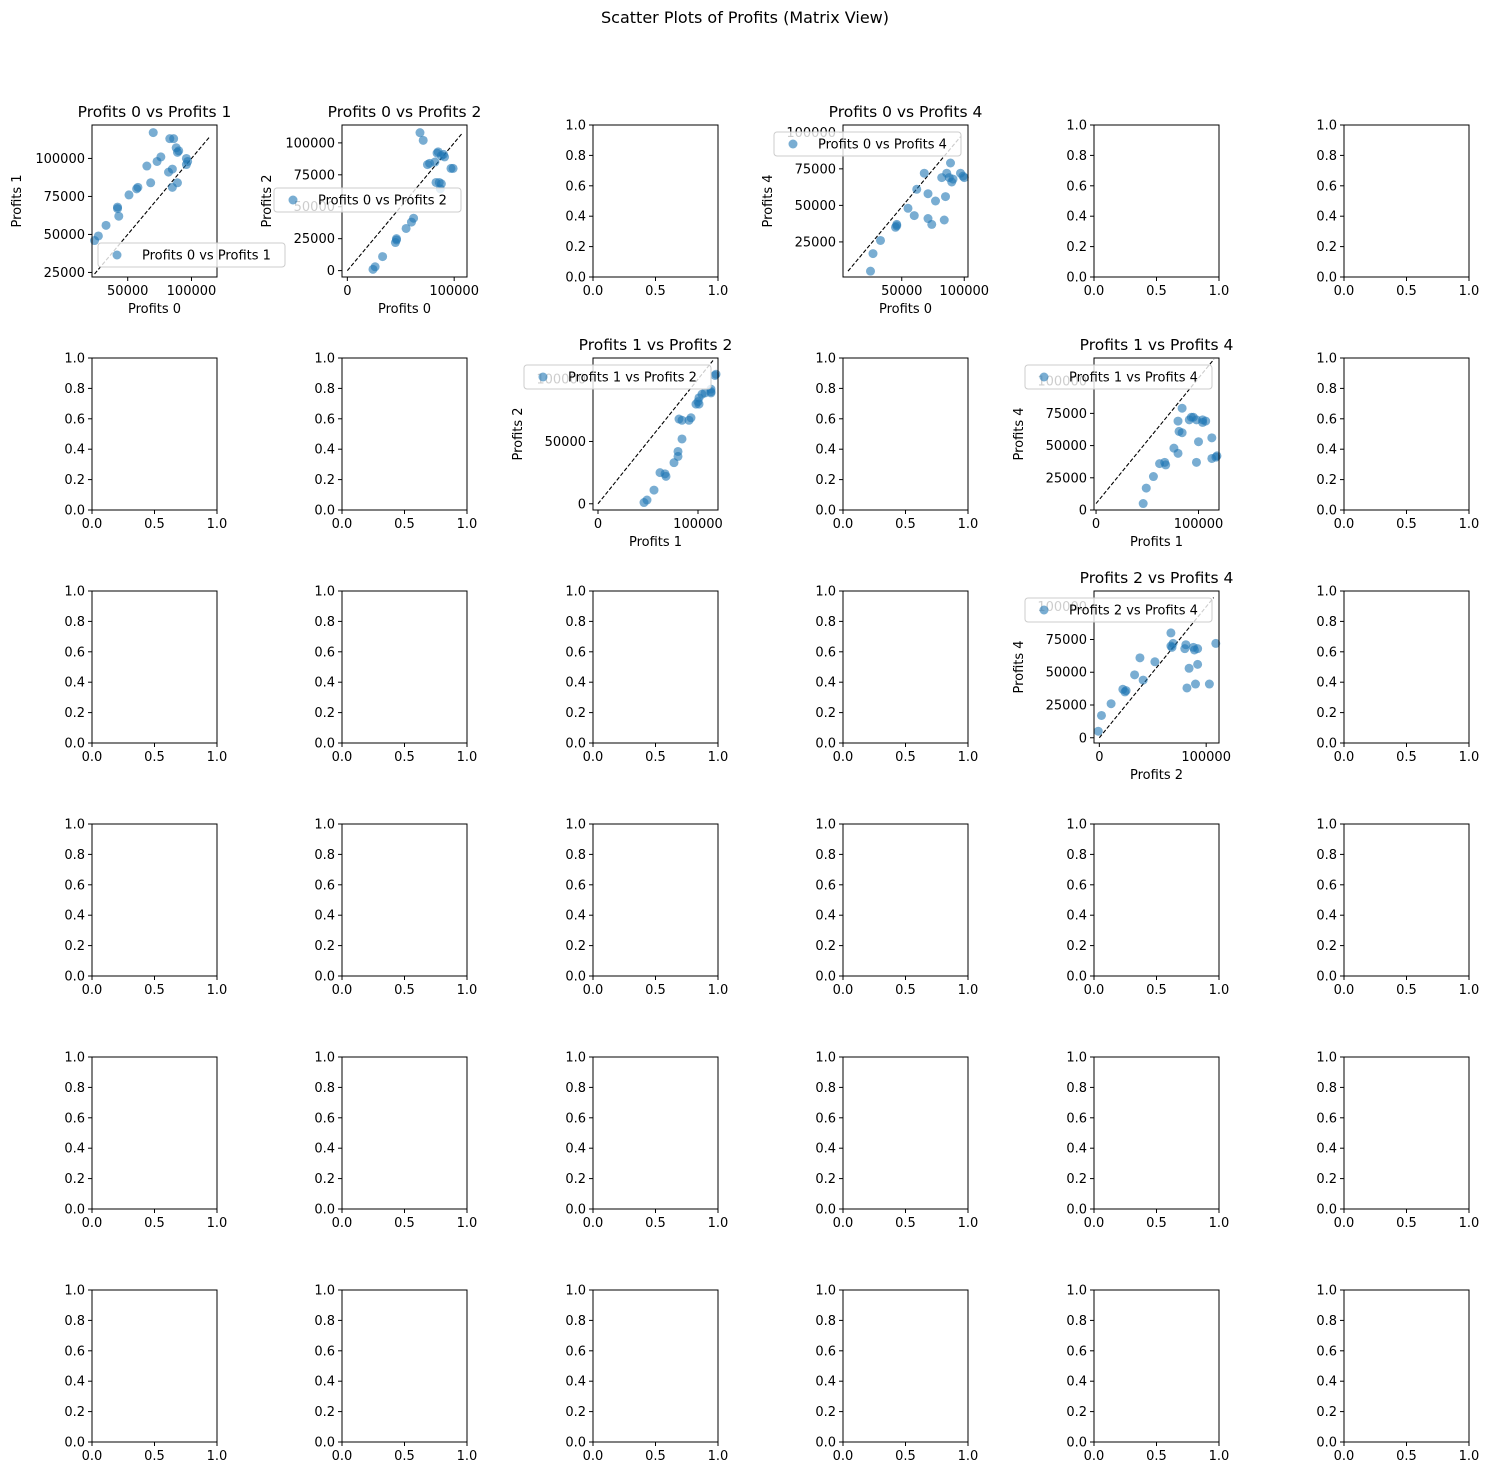 The image size is (1490, 1475). What do you see at coordinates (395, 1374) in the screenshot?
I see `subplot-r5-c1: 0.0 0.2 0.4 0.6 0.8 1.0 0.0 0.5 1.0` at bounding box center [395, 1374].